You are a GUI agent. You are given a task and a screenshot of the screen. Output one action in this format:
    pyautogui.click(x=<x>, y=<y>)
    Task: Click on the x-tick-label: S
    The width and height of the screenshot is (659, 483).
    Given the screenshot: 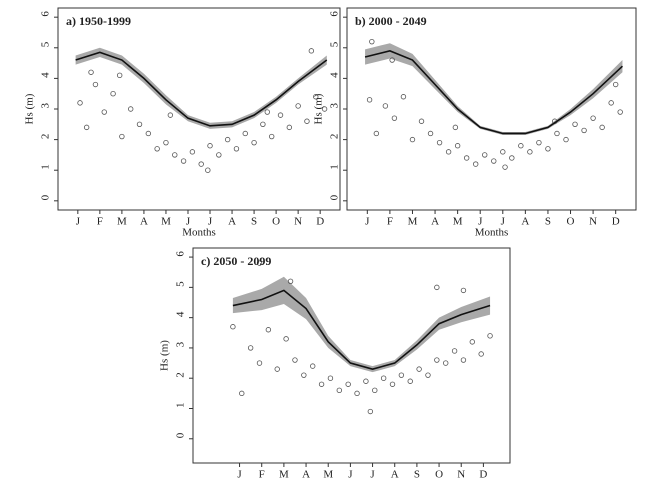 What is the action you would take?
    pyautogui.click(x=254, y=222)
    